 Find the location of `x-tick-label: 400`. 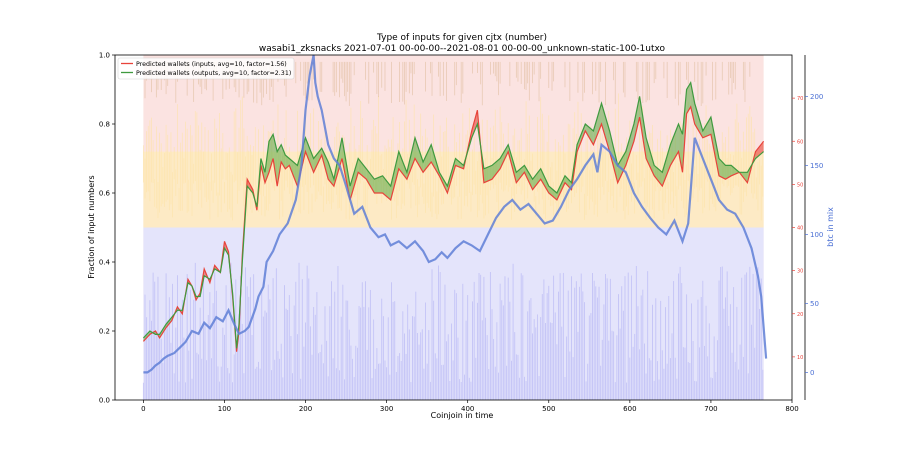

x-tick-label: 400 is located at coordinates (467, 409).